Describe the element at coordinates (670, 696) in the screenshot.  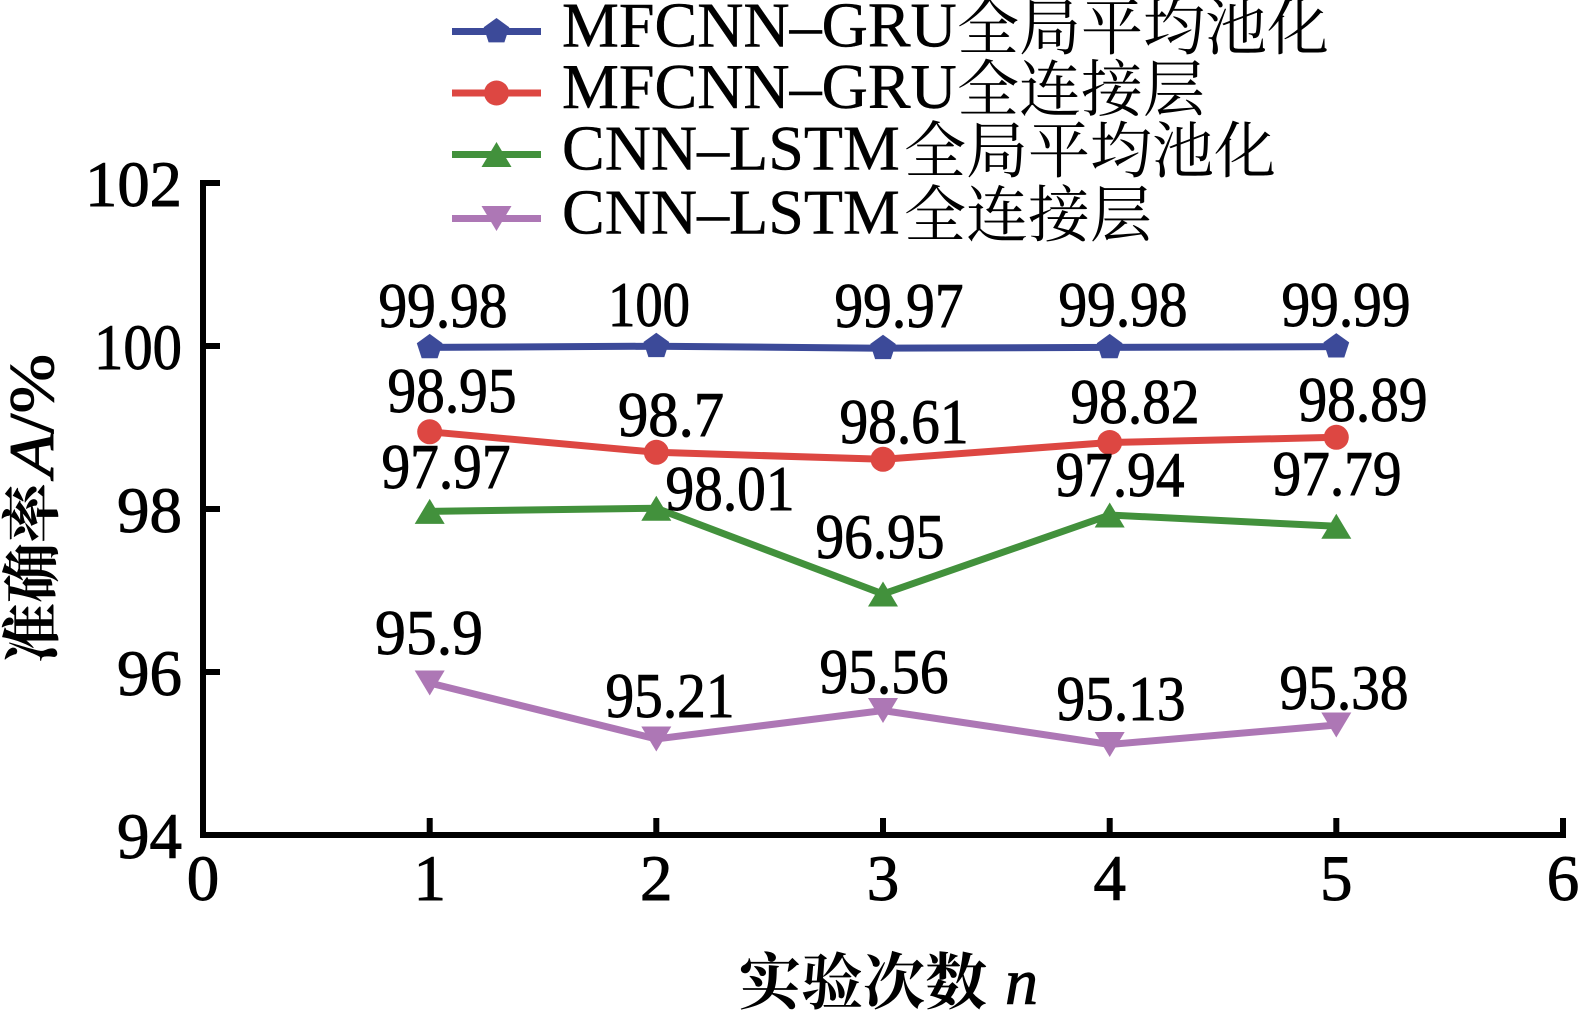
I see `svg-text: 95.21` at that location.